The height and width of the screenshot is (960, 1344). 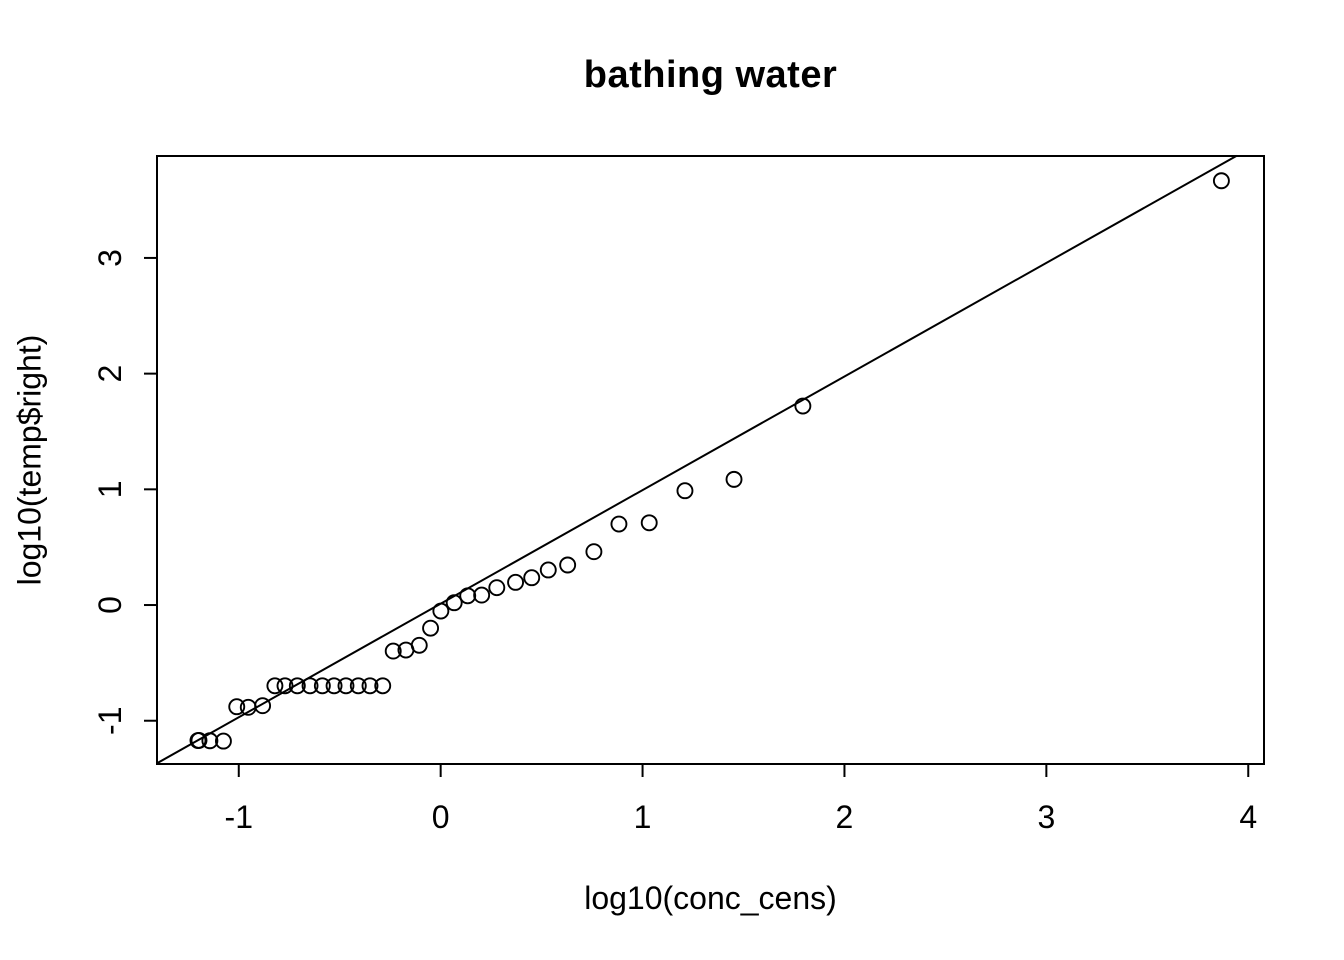 What do you see at coordinates (110, 721) in the screenshot?
I see `y-tick-label: -1` at bounding box center [110, 721].